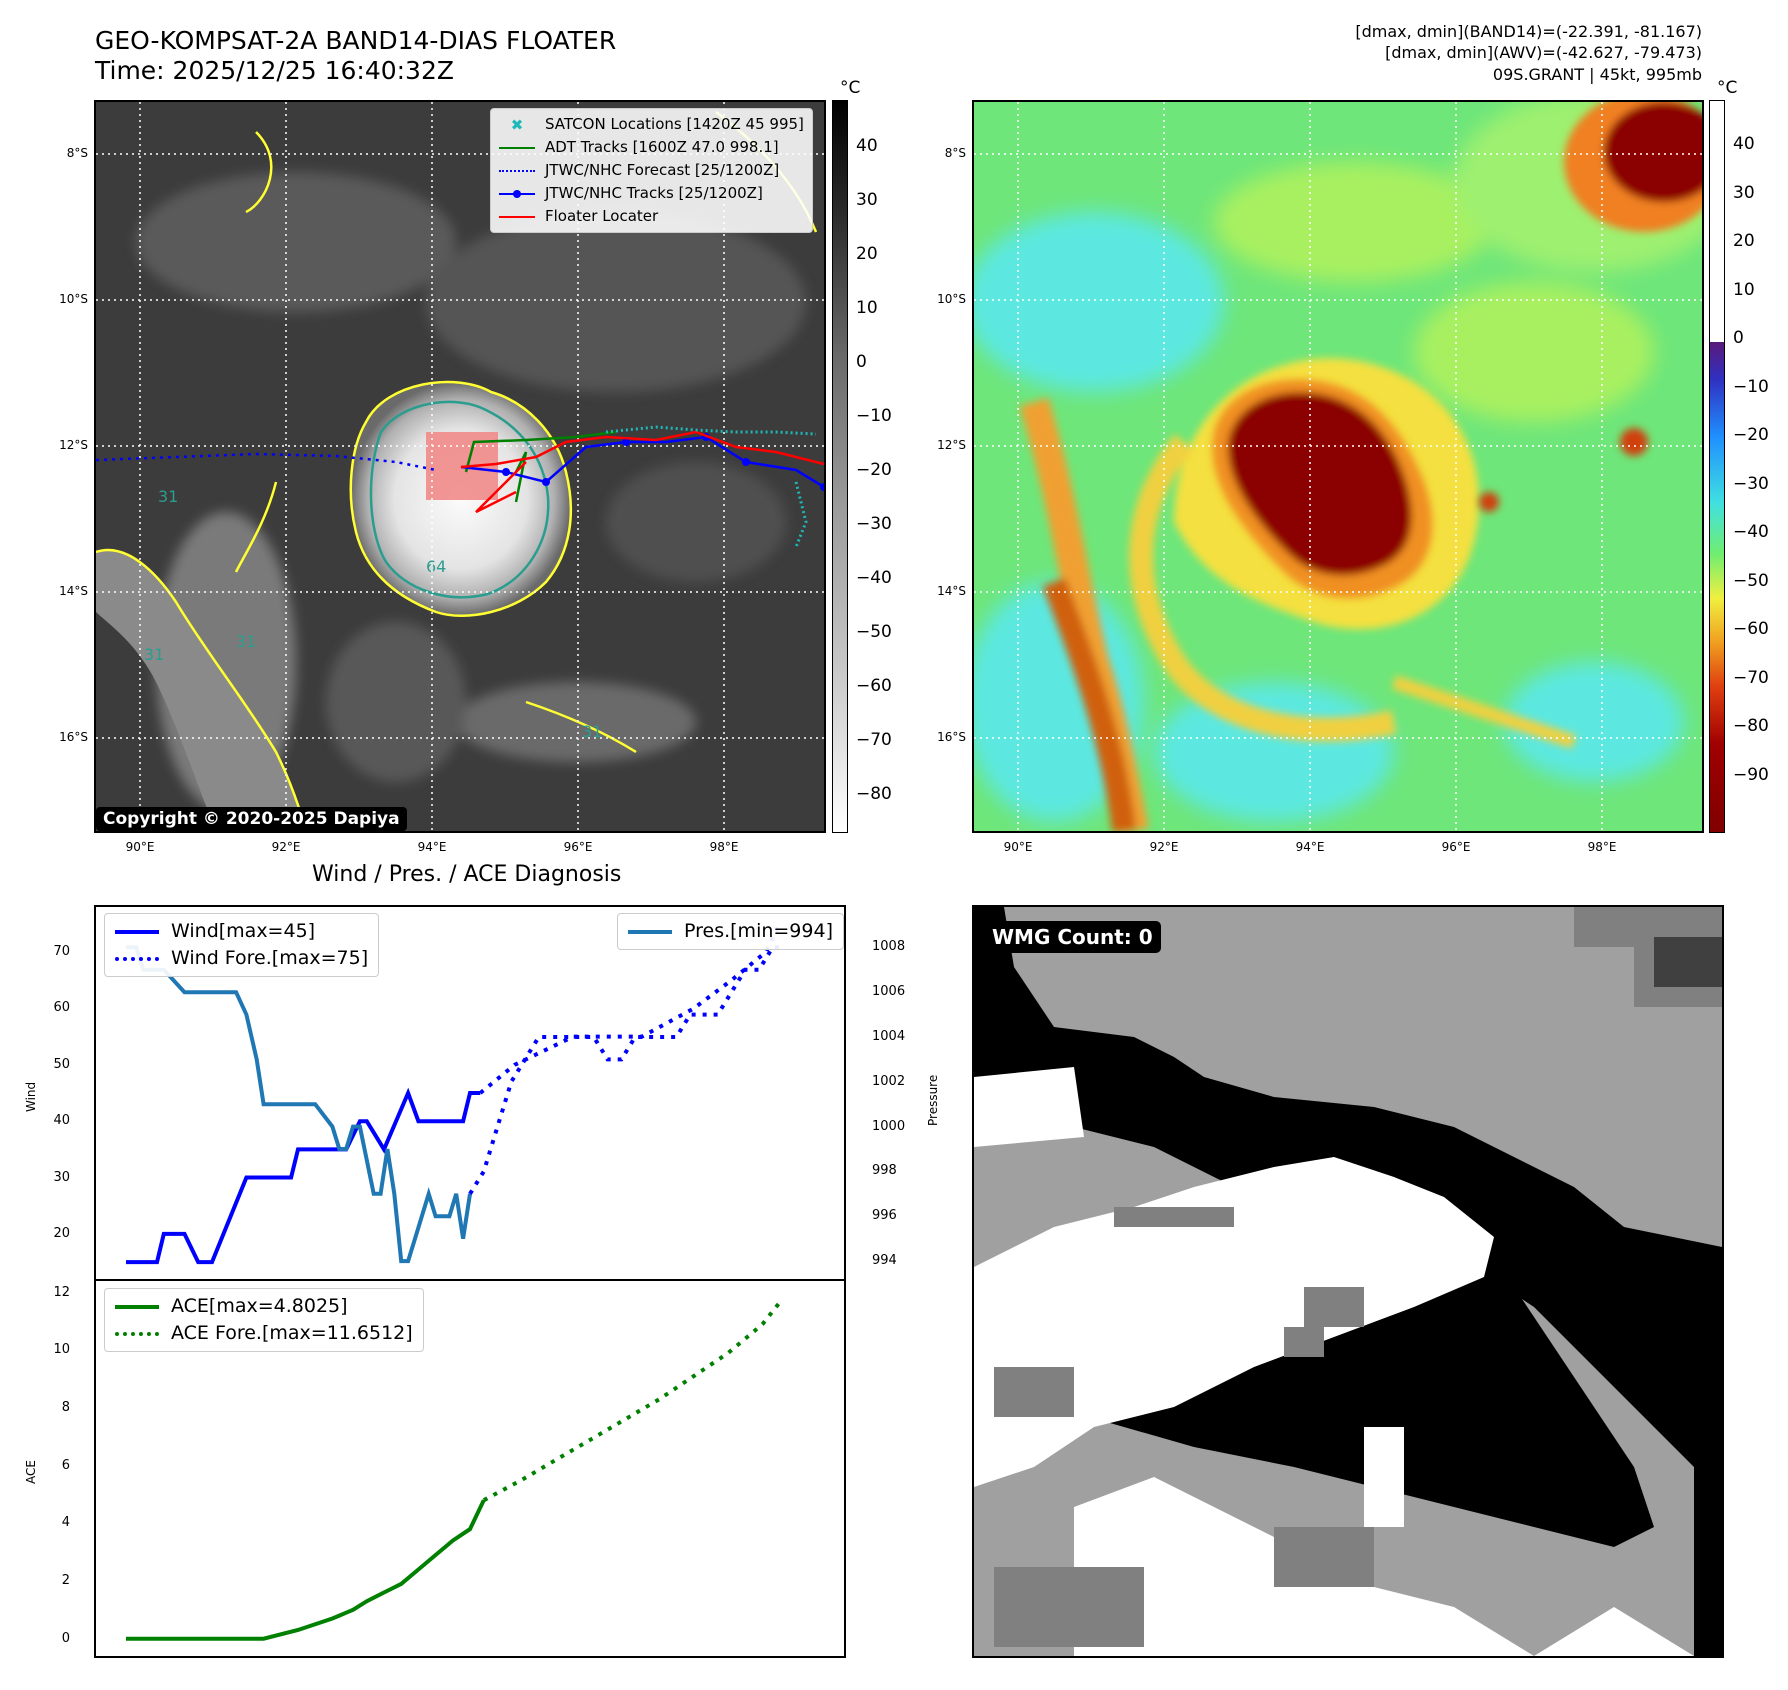 The height and width of the screenshot is (1690, 1788). What do you see at coordinates (1322, 489) in the screenshot?
I see `awv-storm-core` at bounding box center [1322, 489].